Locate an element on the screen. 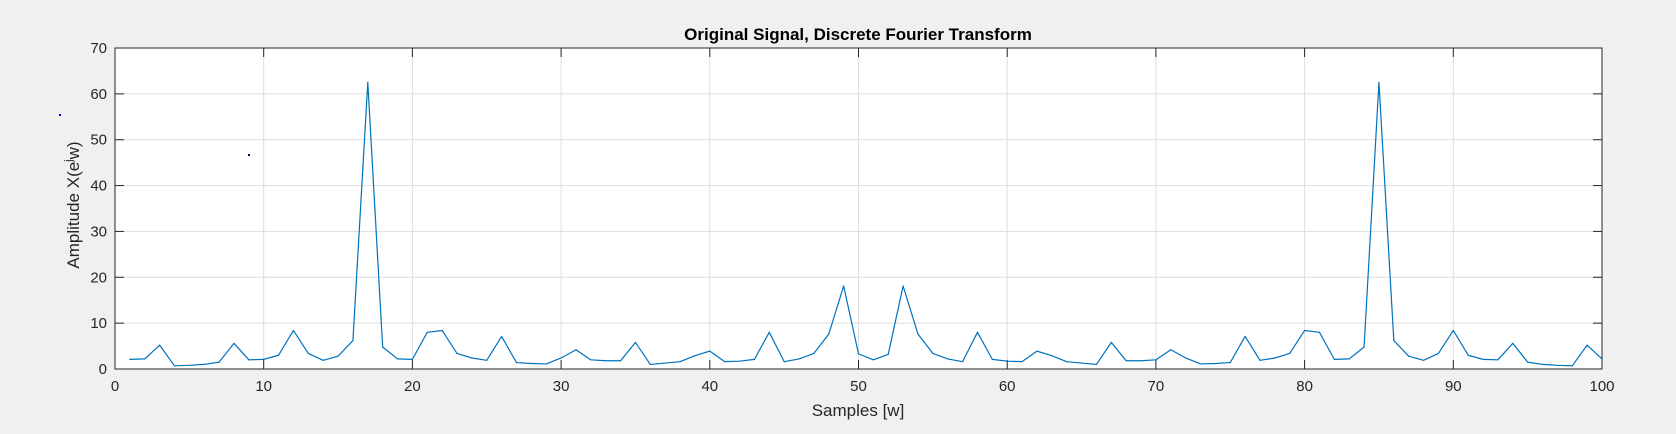  y-tick-label: 30 is located at coordinates (98, 231).